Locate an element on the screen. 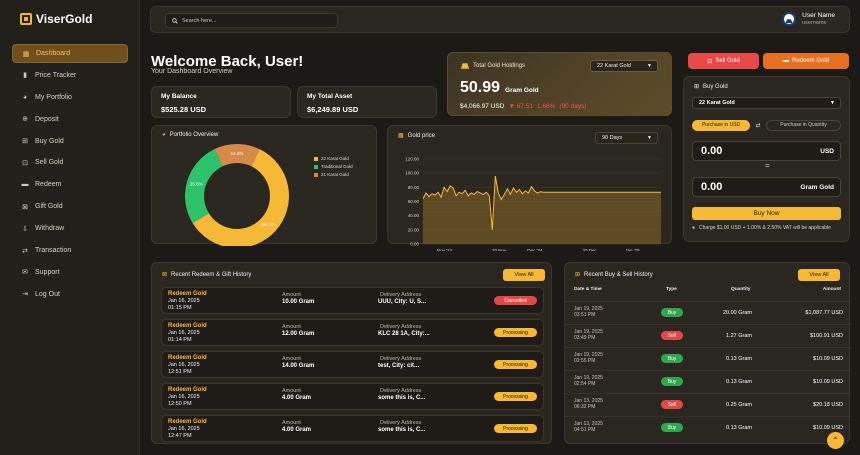 The height and width of the screenshot is (455, 860). page-subtitle: Your Dashboard Overview is located at coordinates (192, 71).